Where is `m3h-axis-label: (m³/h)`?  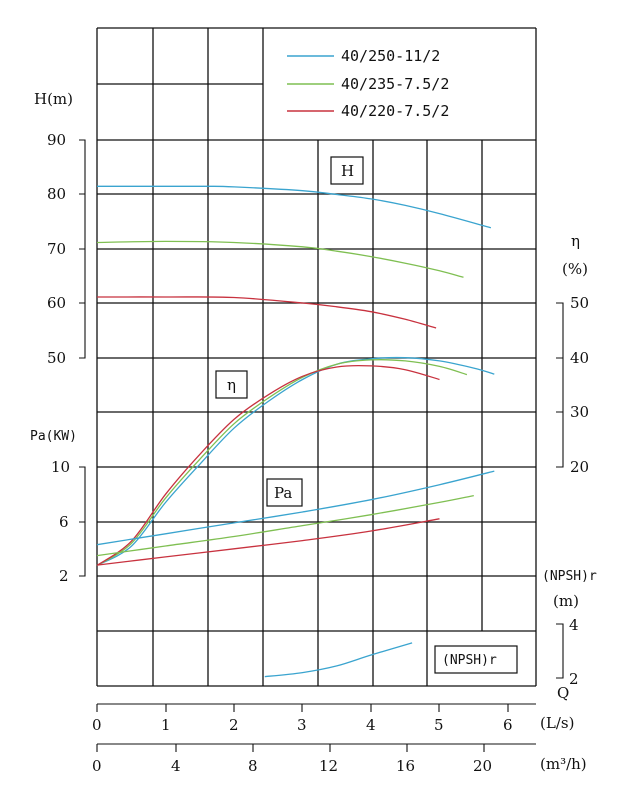 m3h-axis-label: (m³/h) is located at coordinates (563, 764).